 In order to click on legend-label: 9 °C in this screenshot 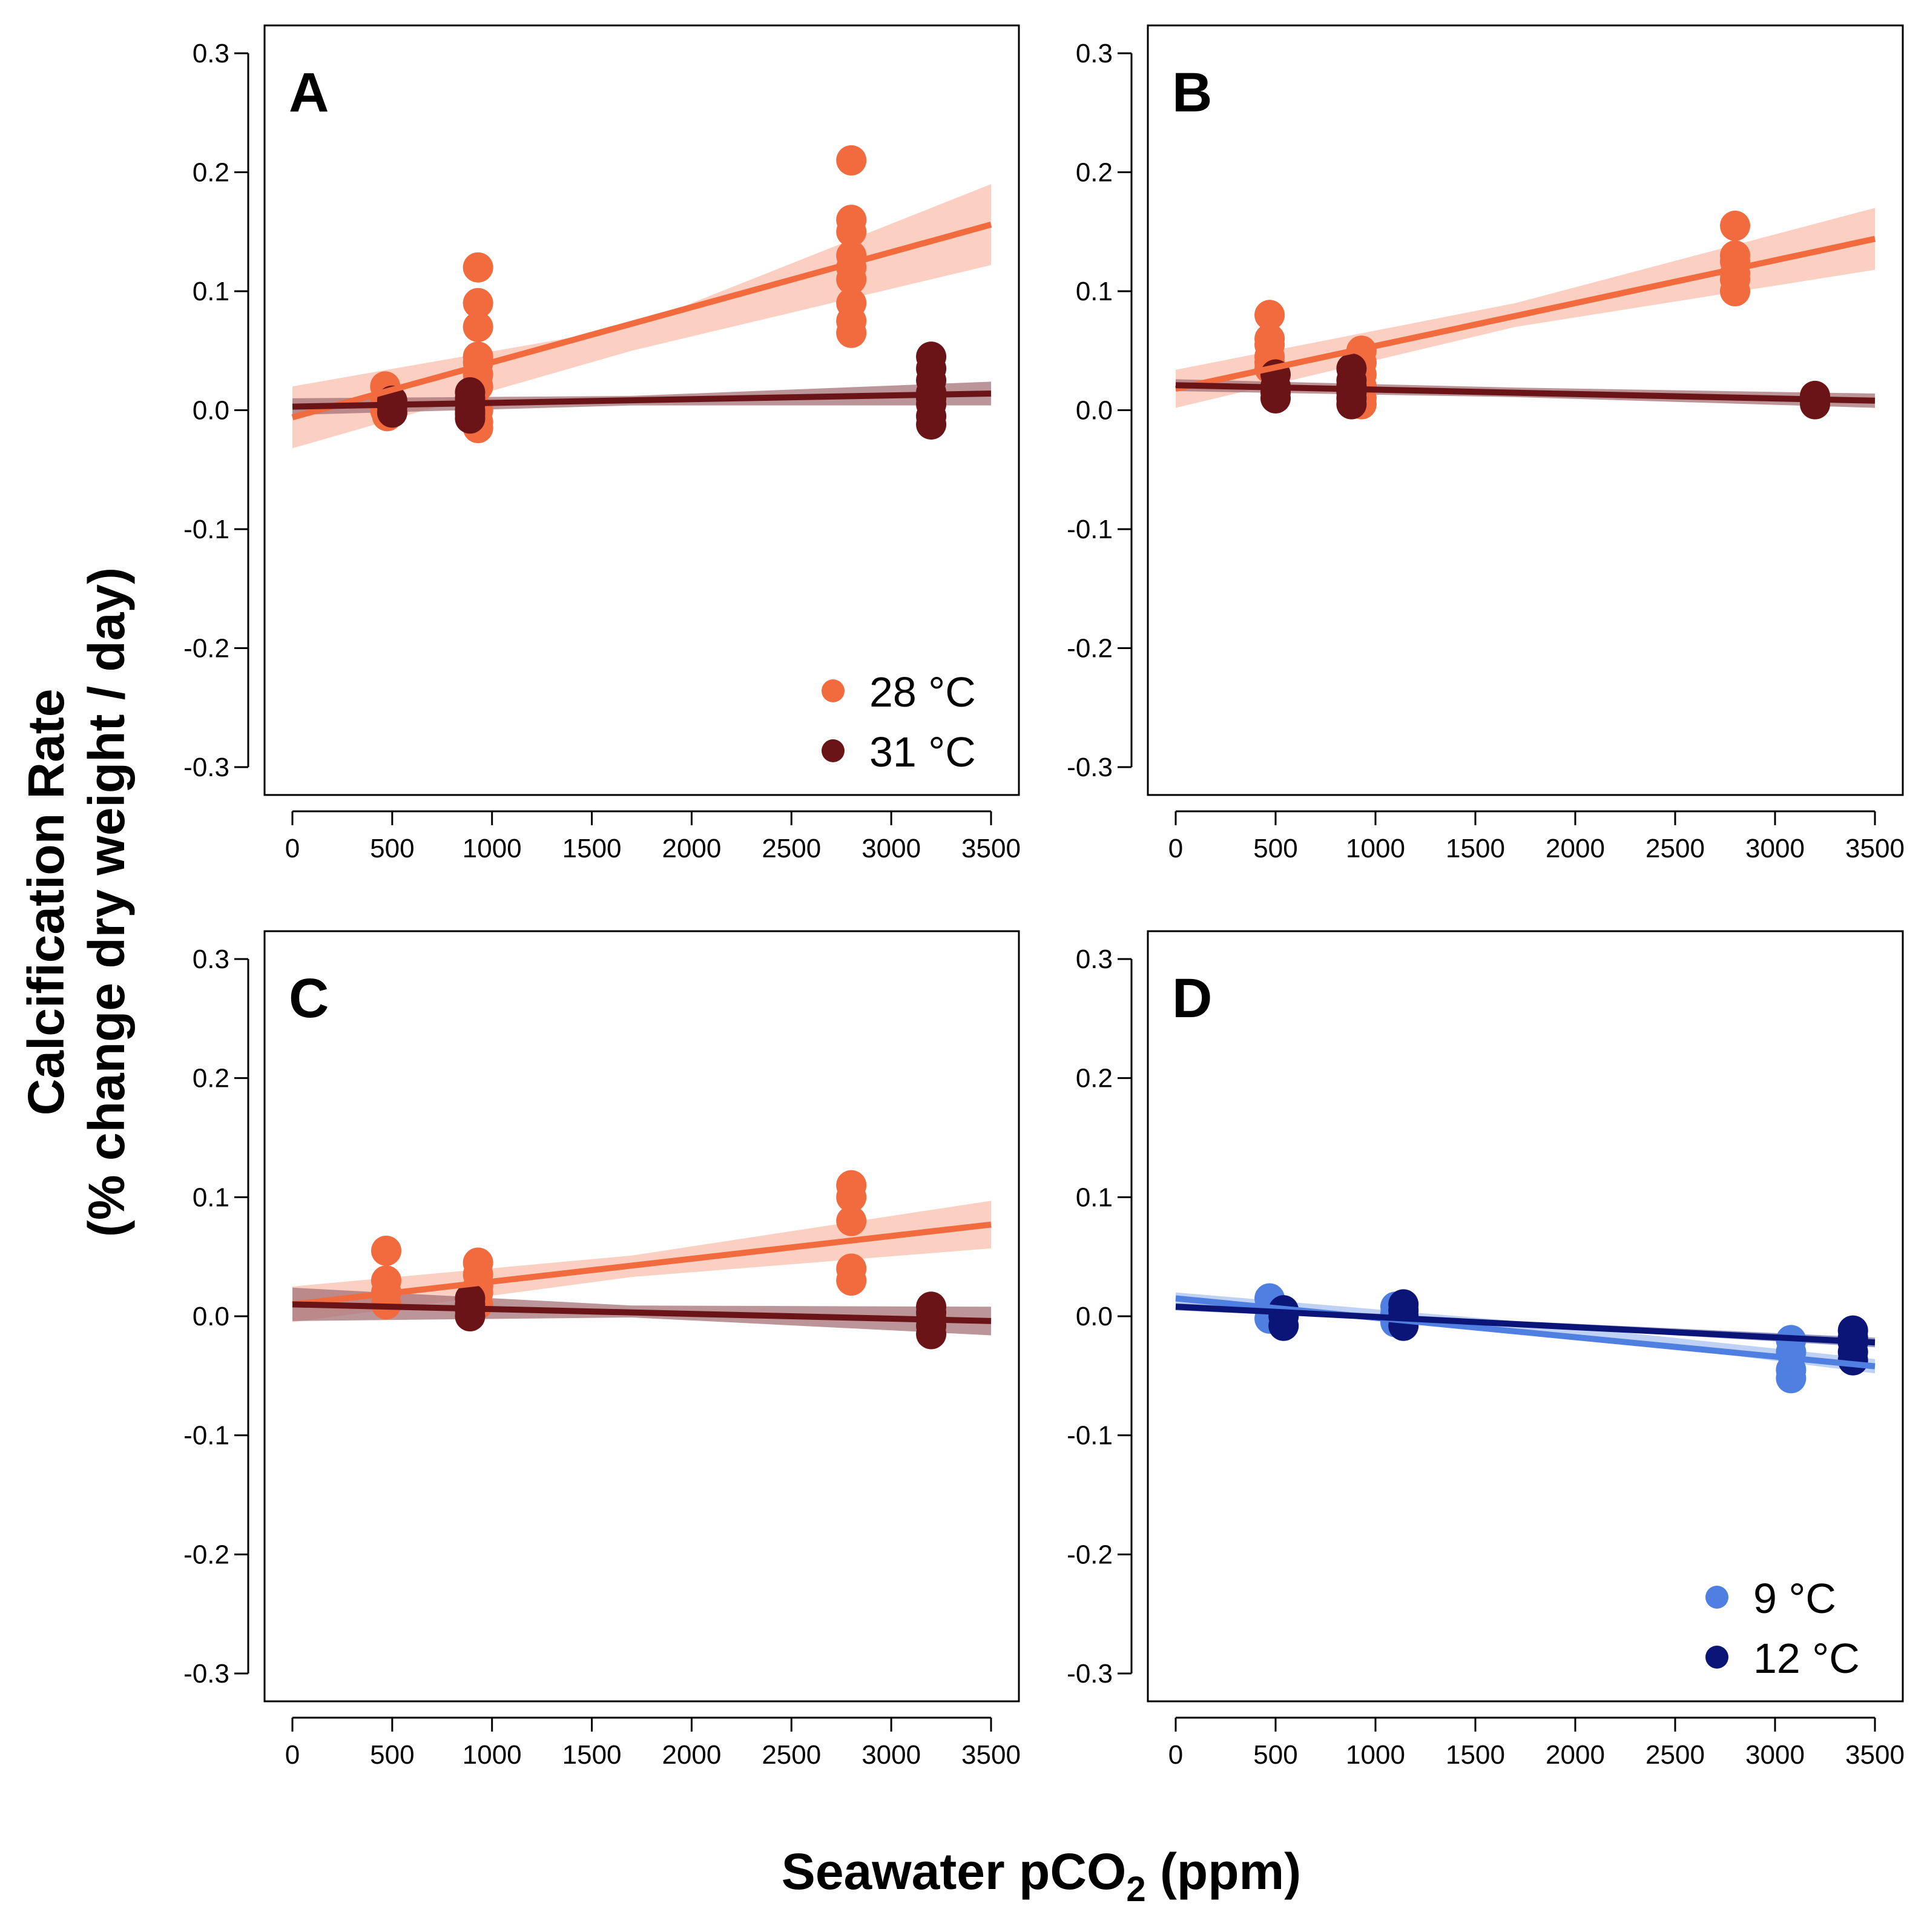, I will do `click(1795, 1598)`.